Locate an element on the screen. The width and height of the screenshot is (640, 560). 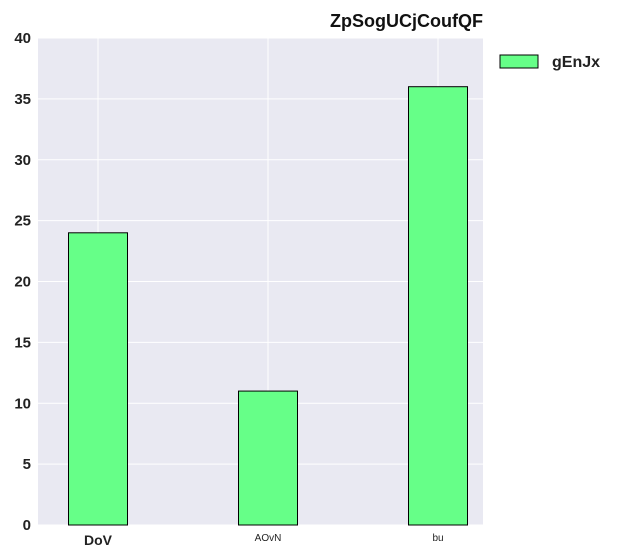
legend: gEnJx is located at coordinates (549, 62).